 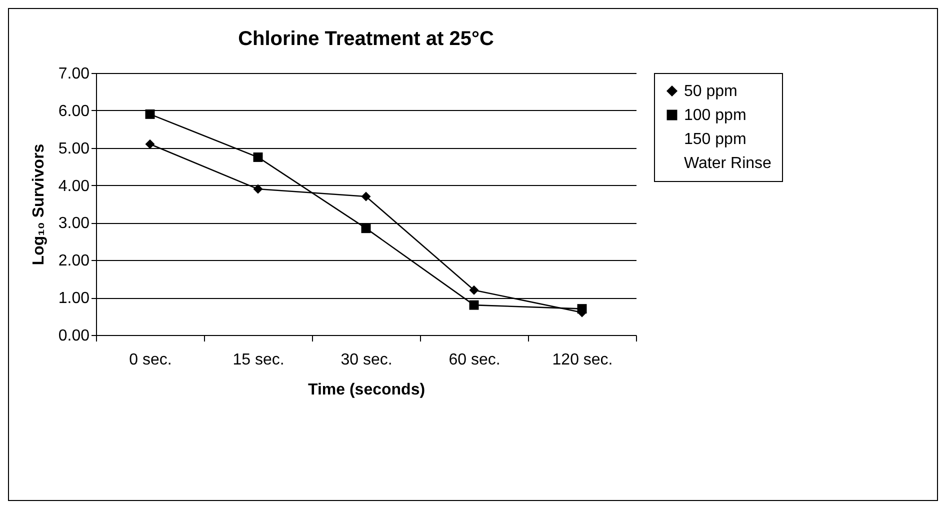 I want to click on y-tick-label: 3.00, so click(x=74, y=223).